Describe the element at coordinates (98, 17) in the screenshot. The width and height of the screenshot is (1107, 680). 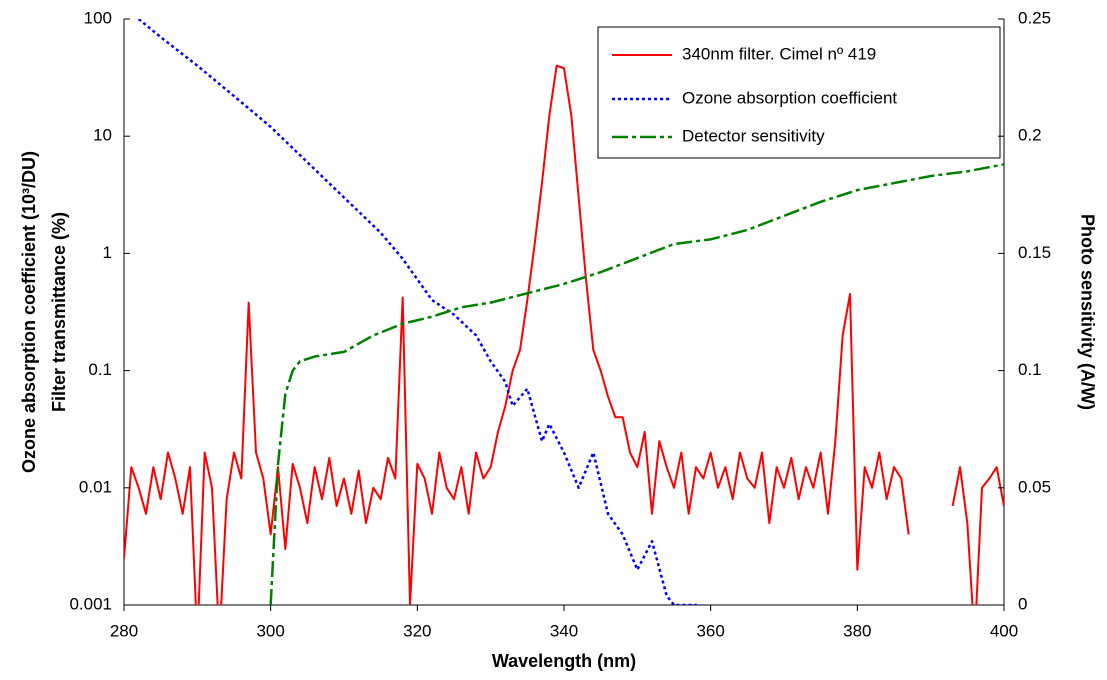
I see `y-tick-label: 100` at that location.